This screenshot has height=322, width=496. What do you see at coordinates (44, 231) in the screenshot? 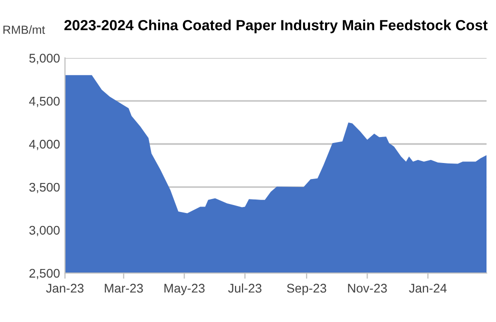
I see `y-tick-label: 3,000` at bounding box center [44, 231].